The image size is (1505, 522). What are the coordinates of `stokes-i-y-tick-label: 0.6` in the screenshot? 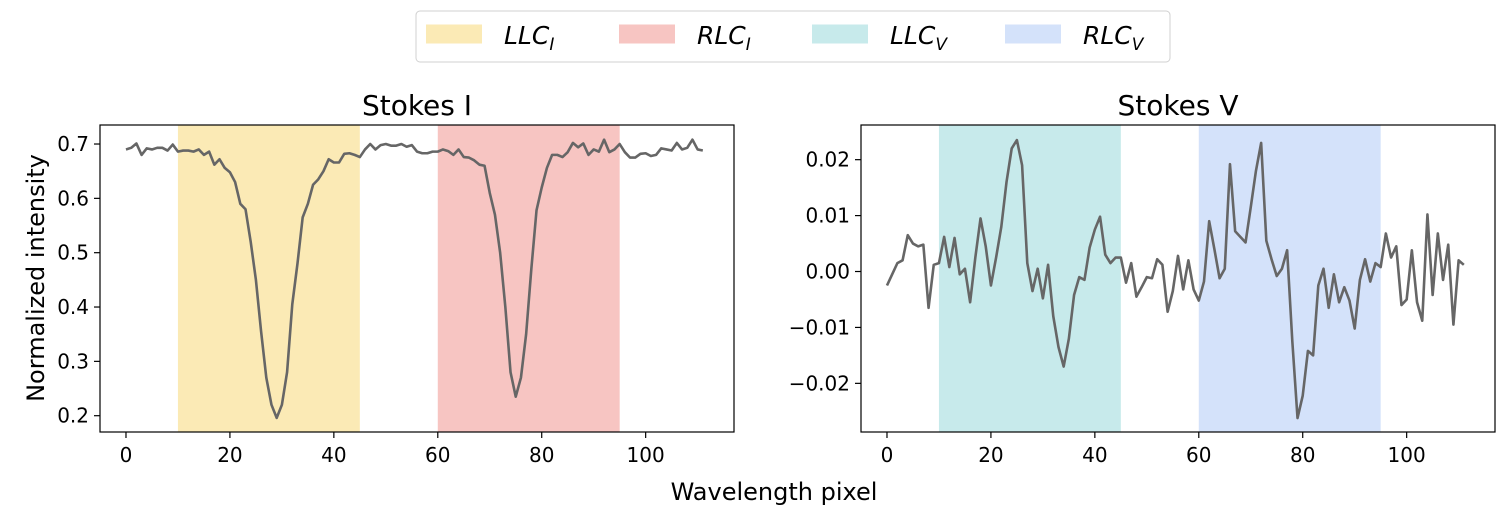 It's located at (73, 198).